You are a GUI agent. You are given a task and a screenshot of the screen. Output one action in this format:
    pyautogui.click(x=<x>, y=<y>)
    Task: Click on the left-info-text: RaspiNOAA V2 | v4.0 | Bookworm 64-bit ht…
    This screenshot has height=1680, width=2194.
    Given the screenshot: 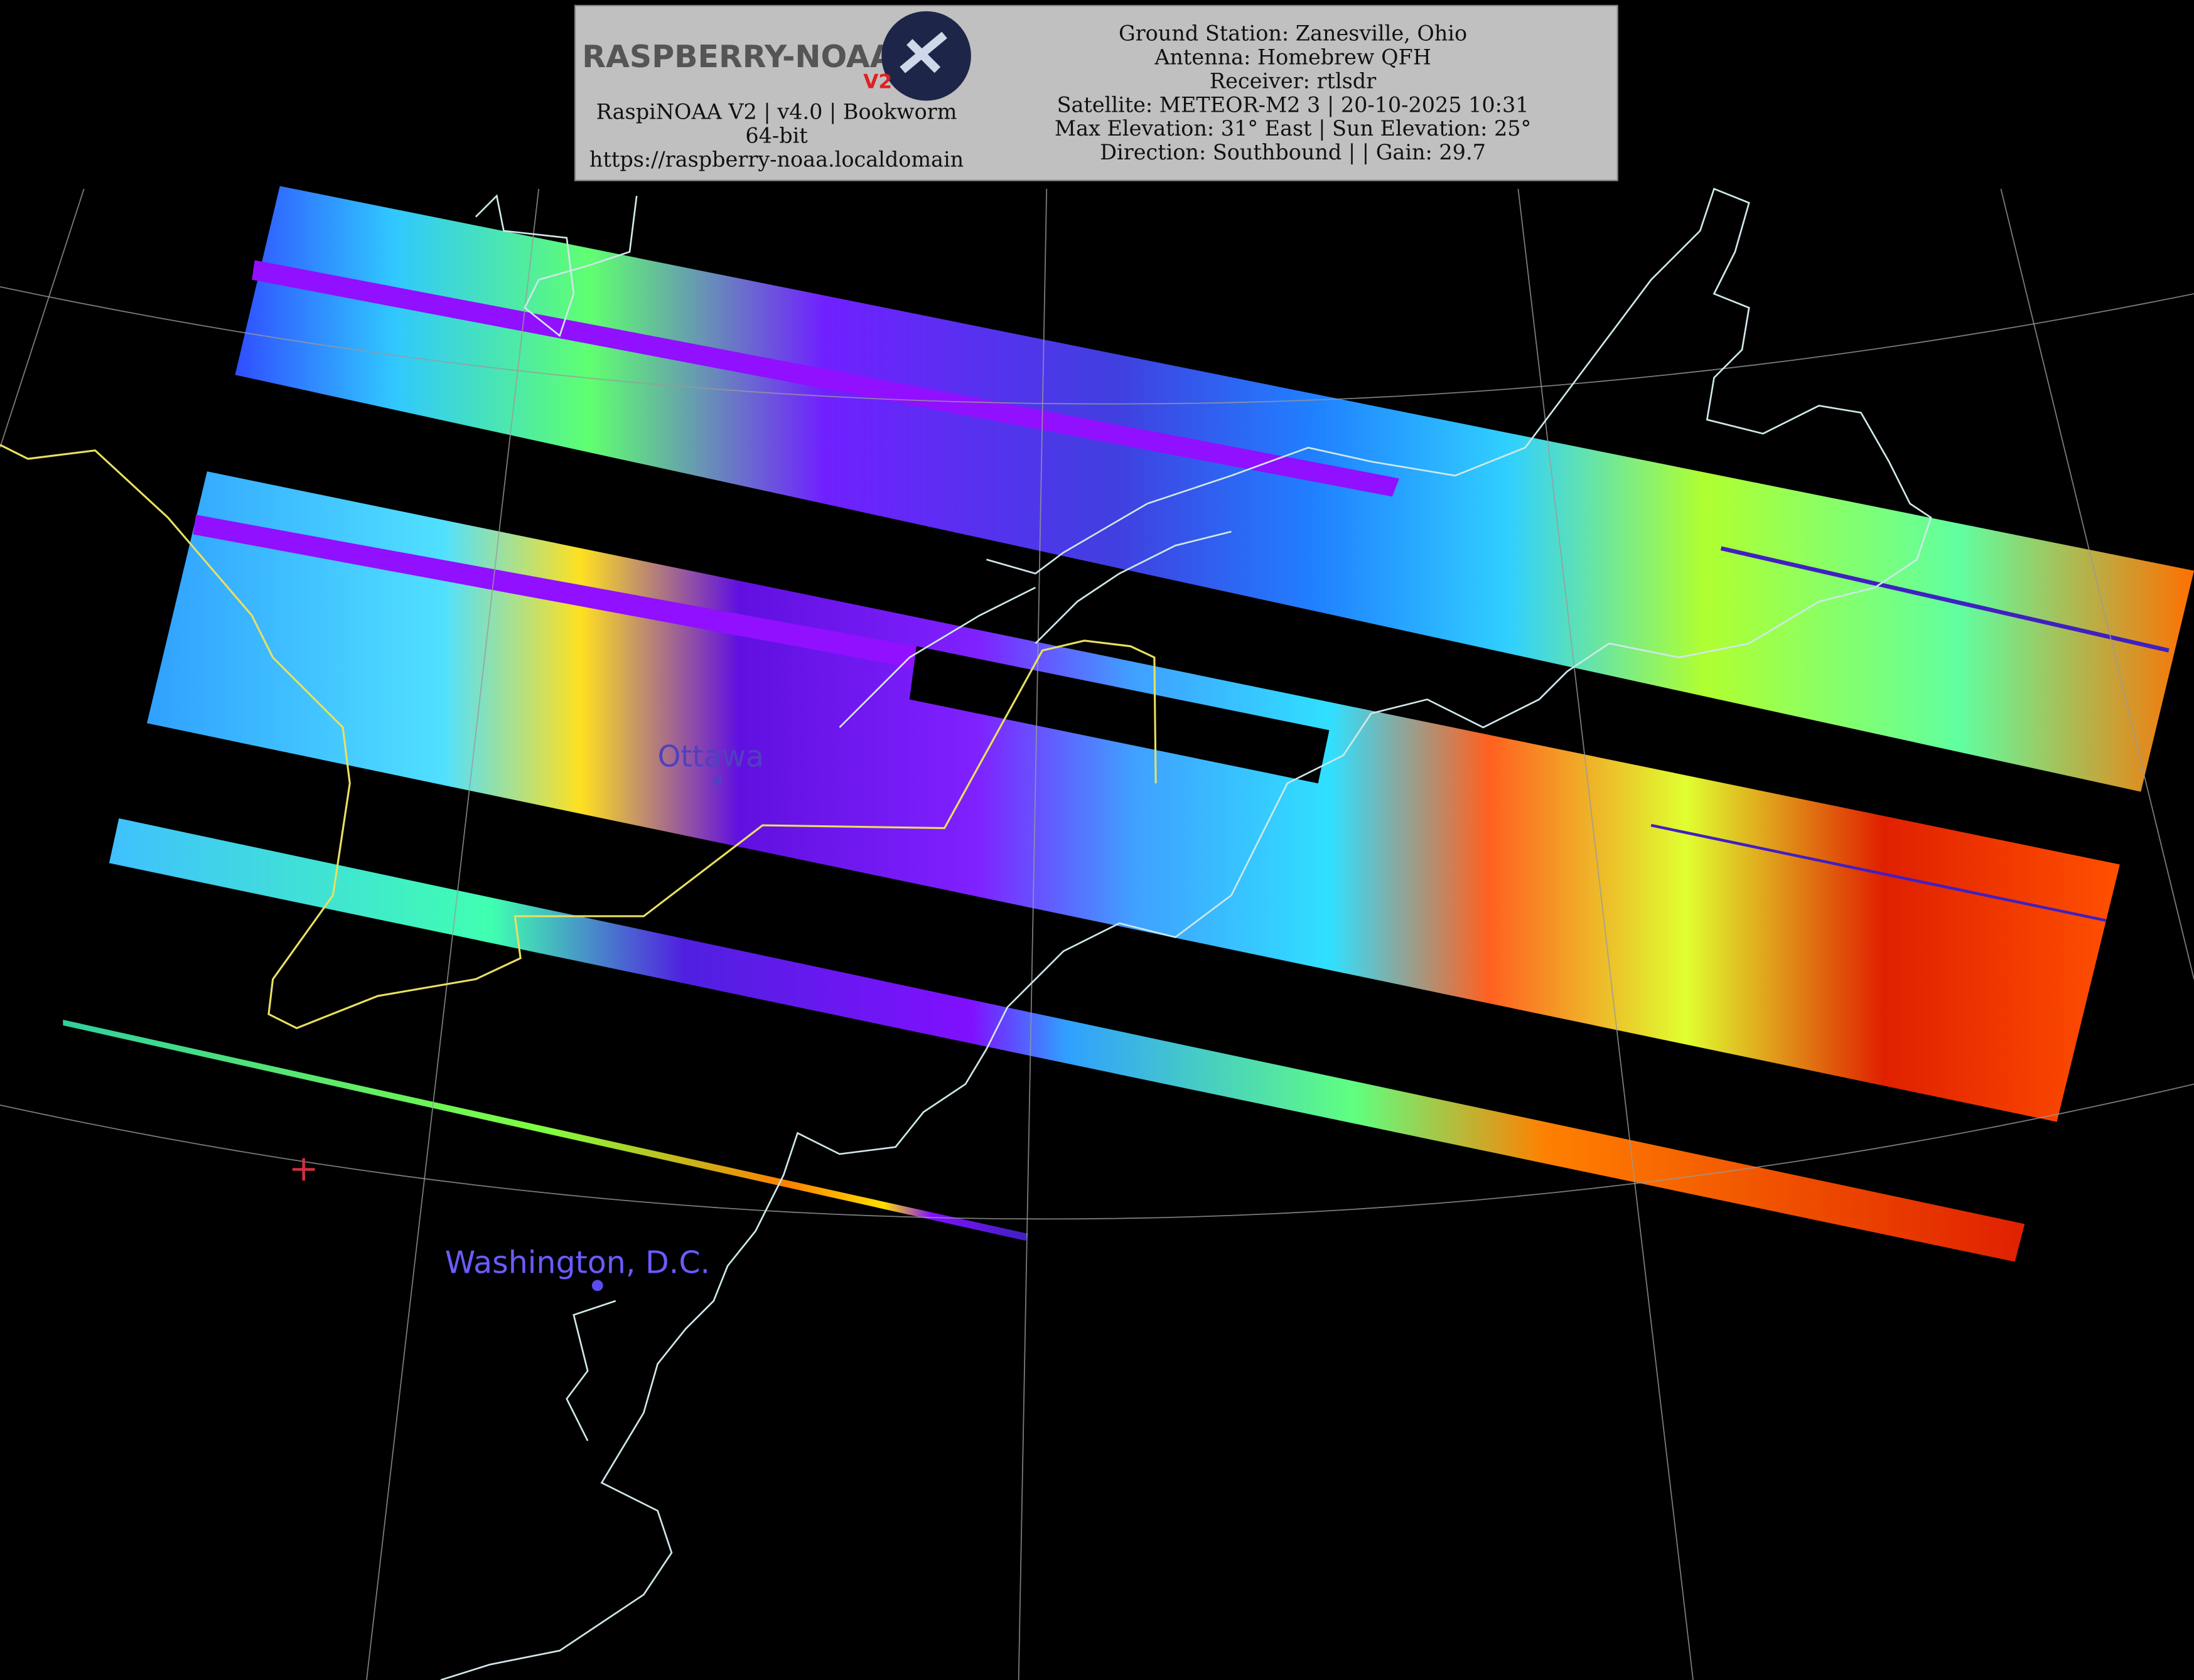 What is the action you would take?
    pyautogui.click(x=777, y=136)
    